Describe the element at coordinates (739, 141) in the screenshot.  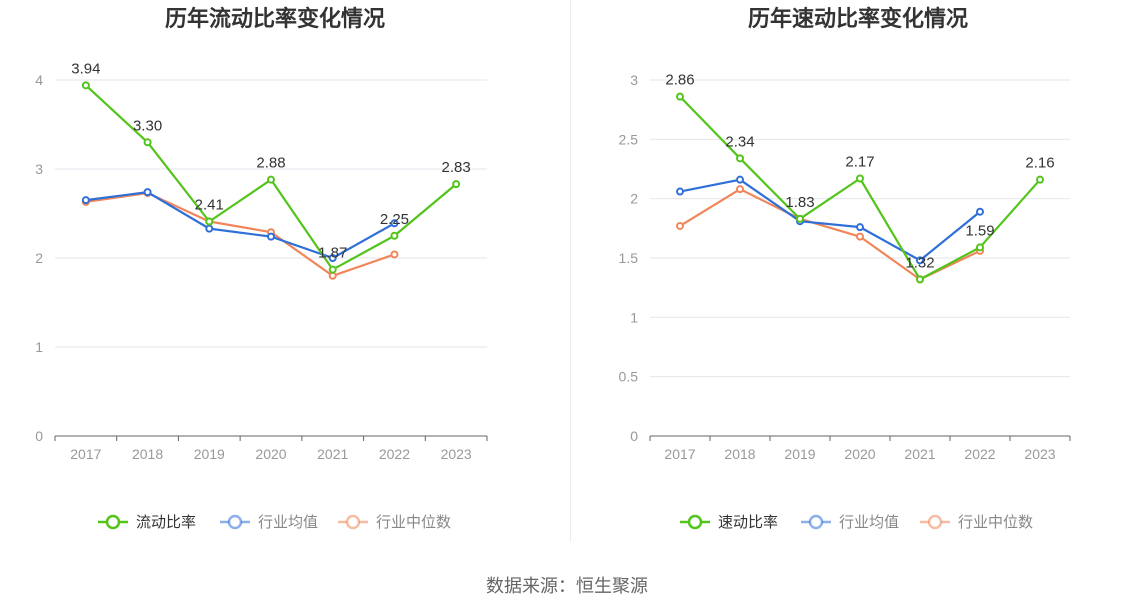
I see `data-label: 2.34` at that location.